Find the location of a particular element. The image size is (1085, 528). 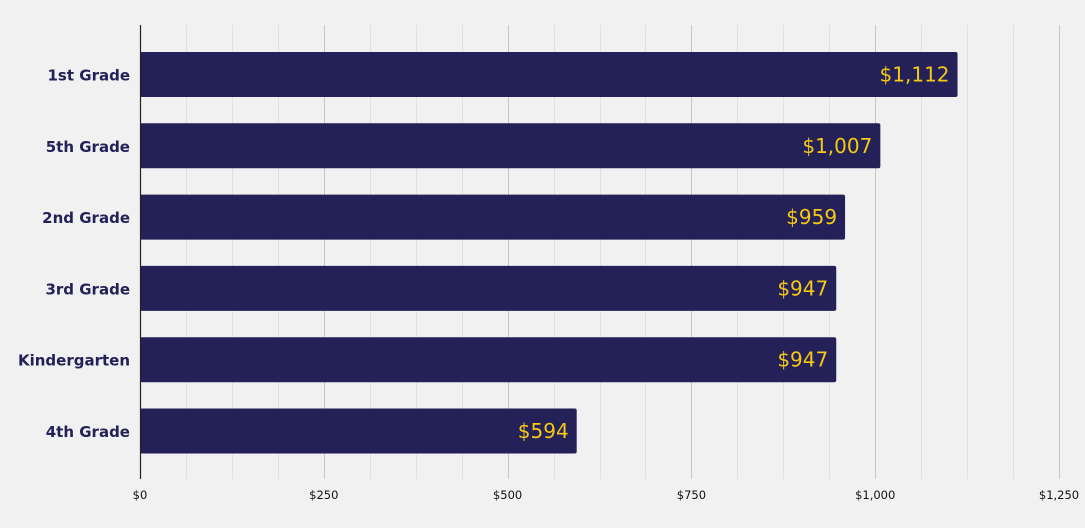

x-tick-label: $250 is located at coordinates (323, 495).